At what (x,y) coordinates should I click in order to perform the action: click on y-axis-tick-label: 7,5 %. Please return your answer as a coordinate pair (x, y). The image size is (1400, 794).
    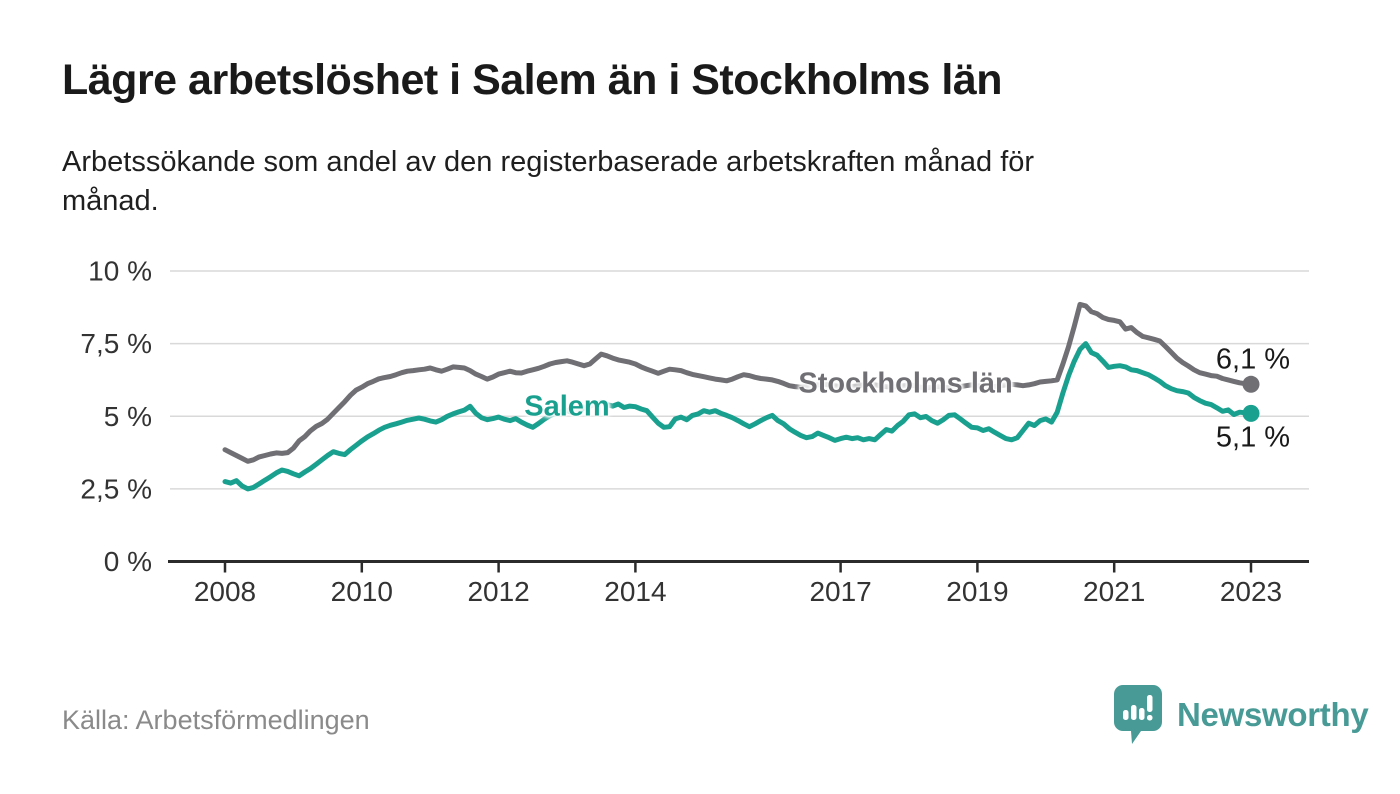
    Looking at the image, I should click on (116, 343).